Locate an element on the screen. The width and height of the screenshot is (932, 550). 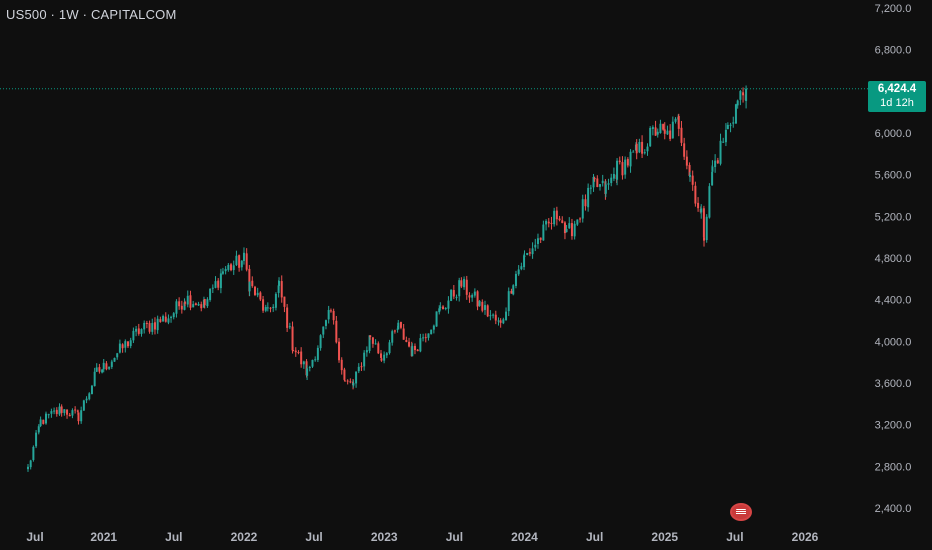
time-axis-label: 2024 is located at coordinates (524, 537).